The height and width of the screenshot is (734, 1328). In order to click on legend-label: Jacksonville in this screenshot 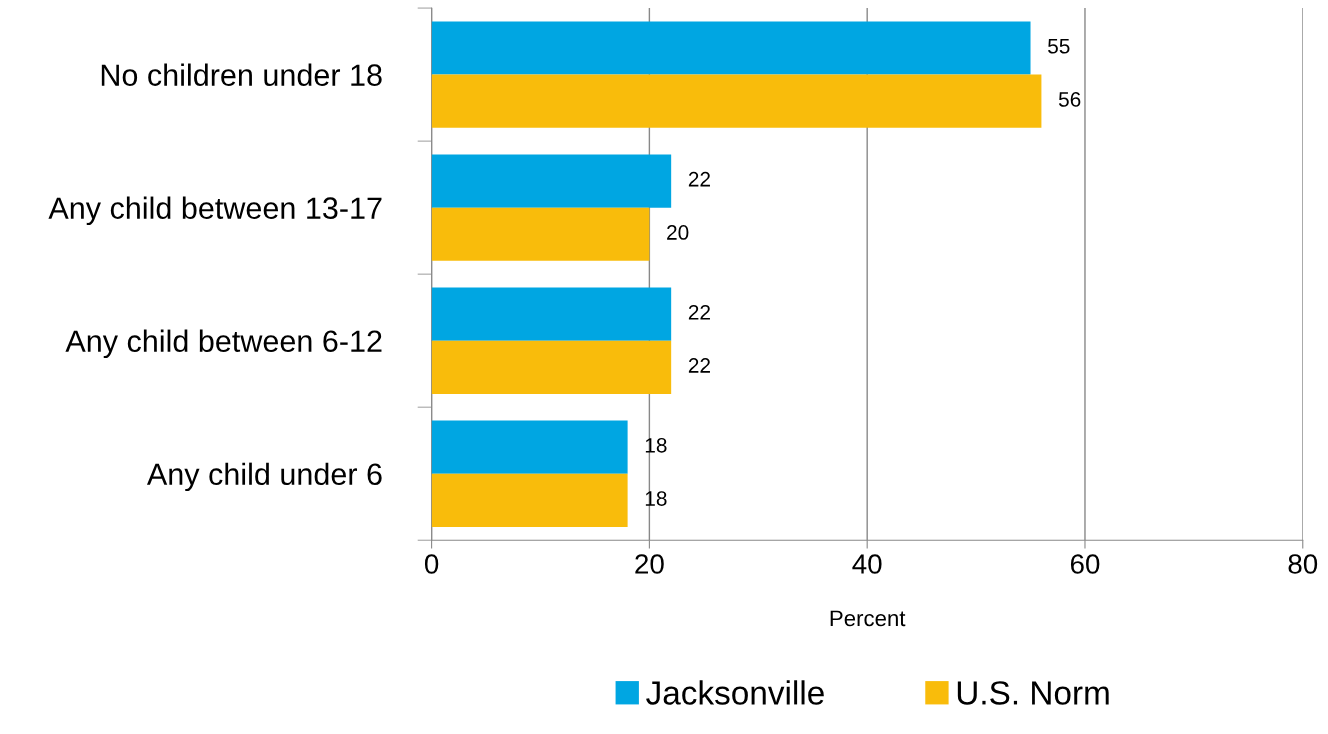, I will do `click(735, 692)`.